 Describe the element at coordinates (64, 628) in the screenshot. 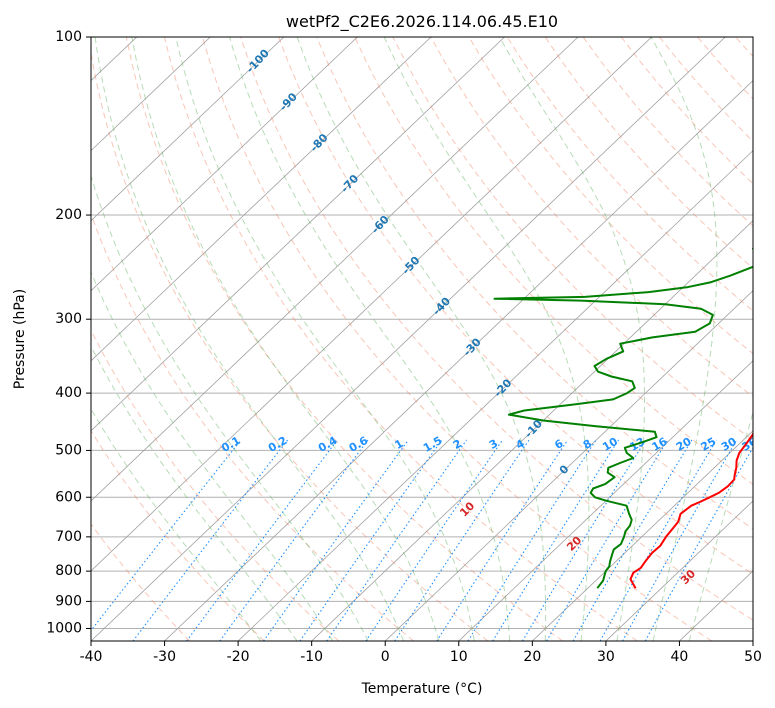

I see `y-tick-label: 1000` at that location.